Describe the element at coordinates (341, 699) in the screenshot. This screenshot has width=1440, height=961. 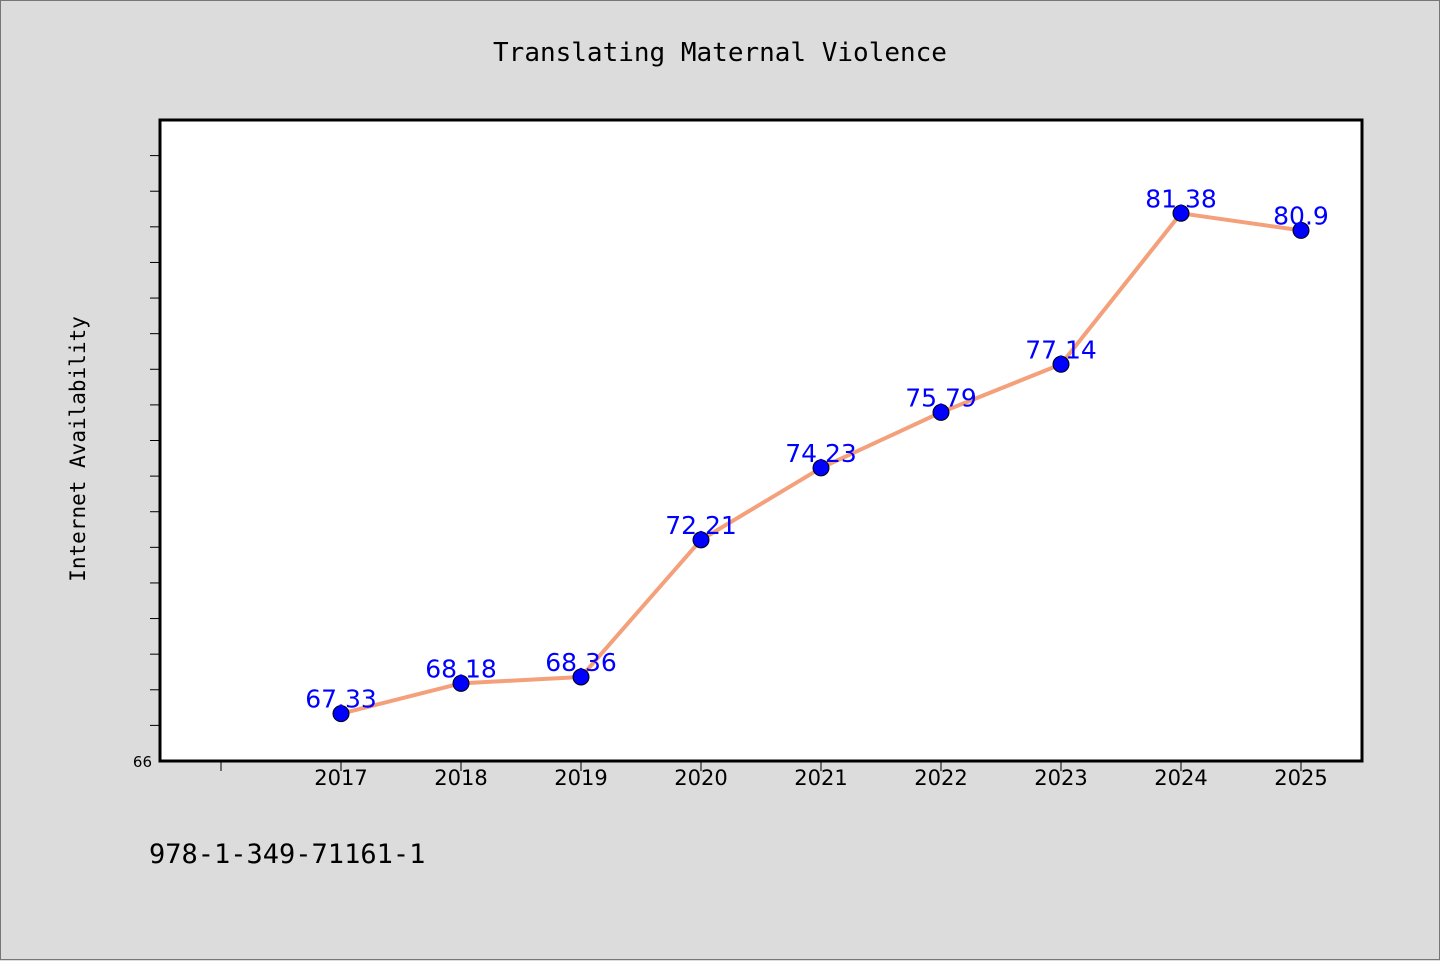
I see `data-label: 67.33` at that location.